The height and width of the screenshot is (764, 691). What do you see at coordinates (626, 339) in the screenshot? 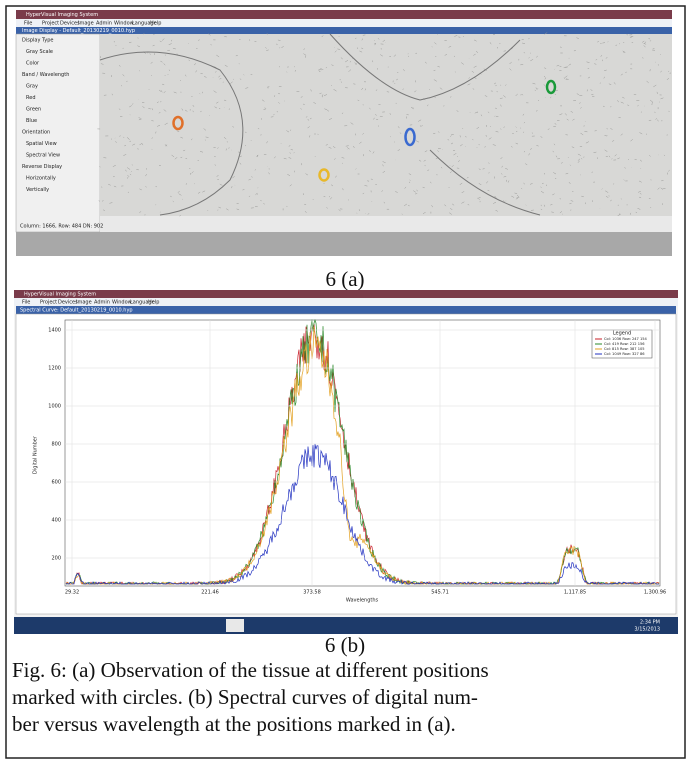
I see `legend-entry: Col: 1036 Row: 247 154` at bounding box center [626, 339].